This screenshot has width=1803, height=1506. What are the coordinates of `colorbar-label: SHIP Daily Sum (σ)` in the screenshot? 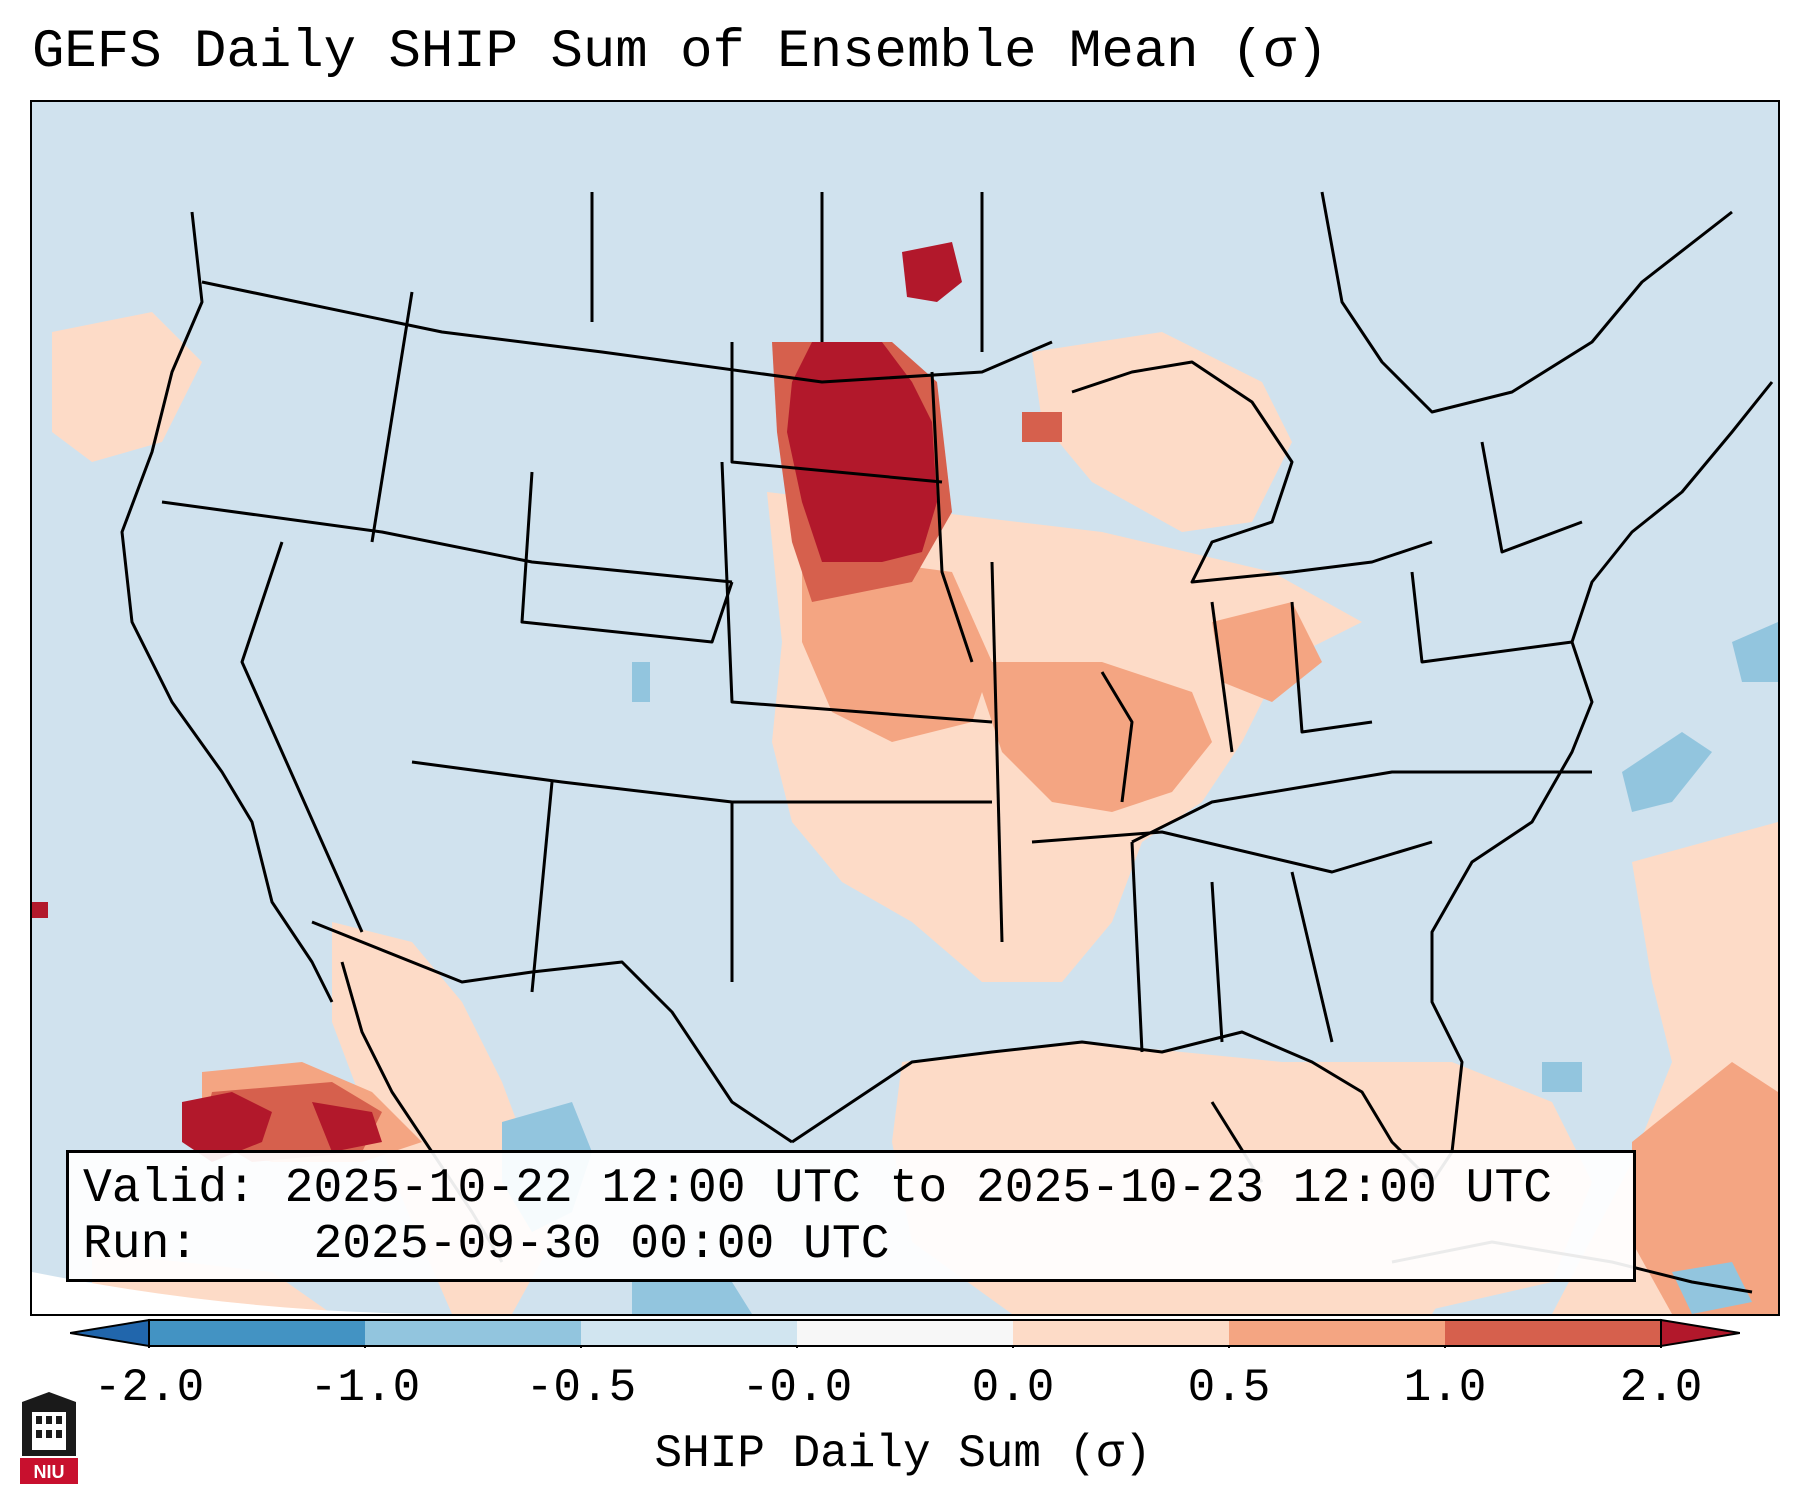 It's located at (903, 1454).